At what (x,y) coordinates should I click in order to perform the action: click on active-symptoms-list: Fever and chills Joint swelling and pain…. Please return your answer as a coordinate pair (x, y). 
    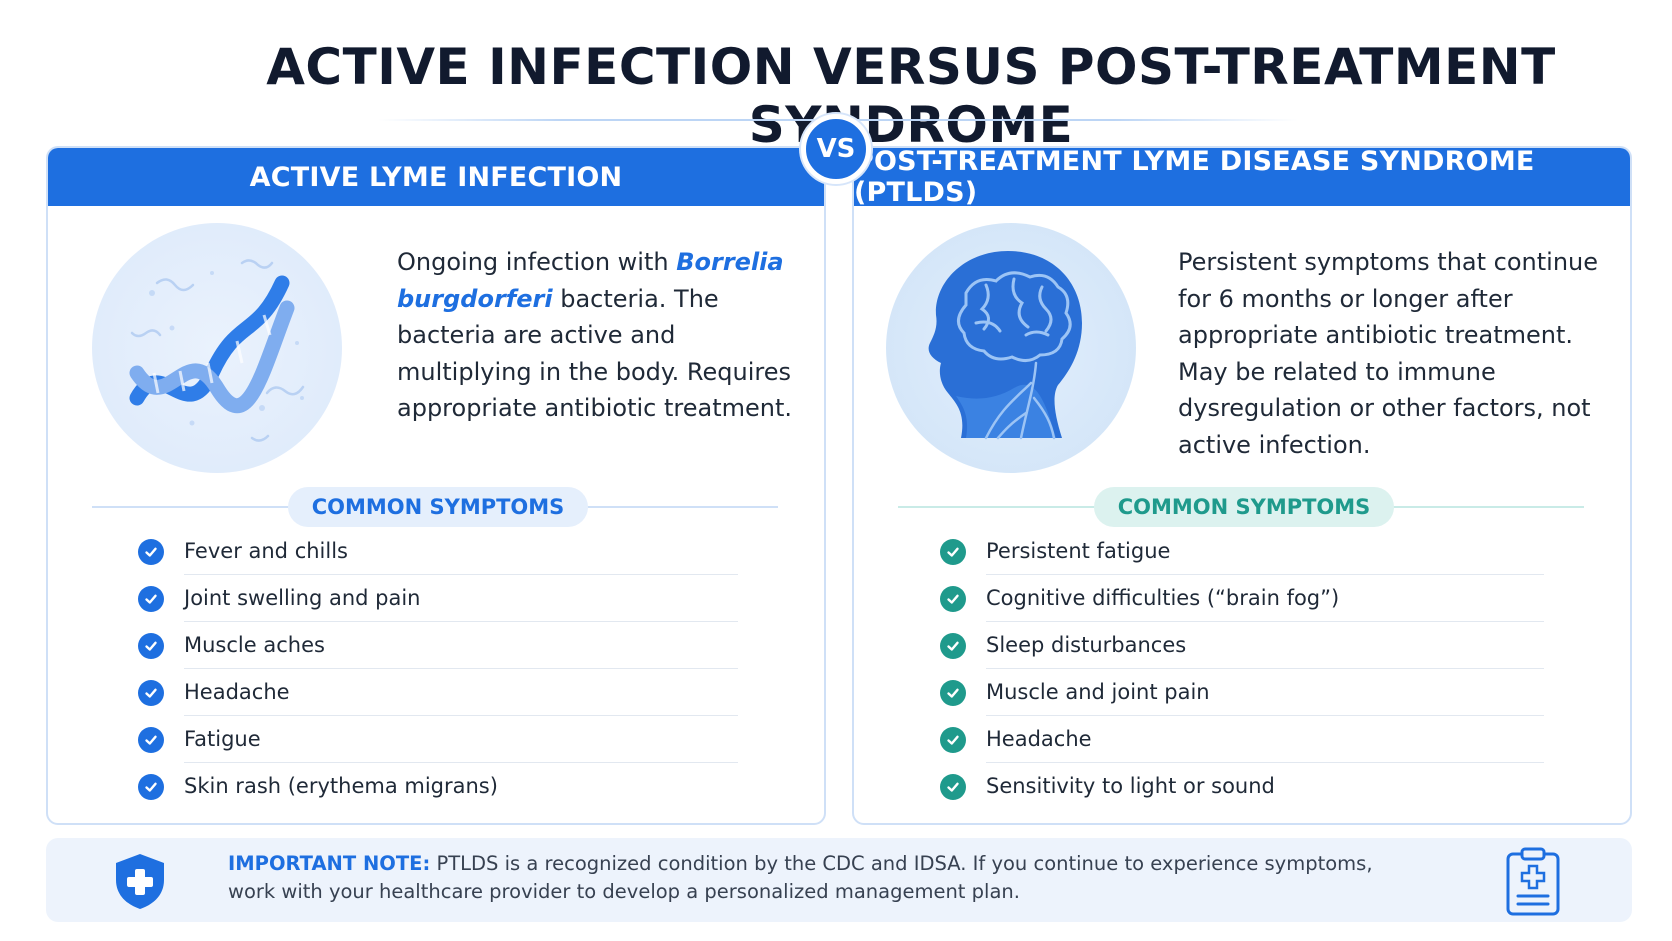
    Looking at the image, I should click on (438, 669).